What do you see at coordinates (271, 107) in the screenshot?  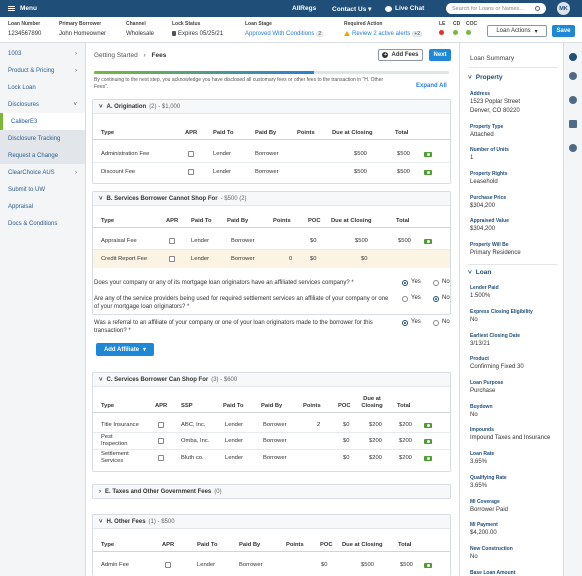 I see `section-a-header: ˅ A. Origination (2) - $1,000` at bounding box center [271, 107].